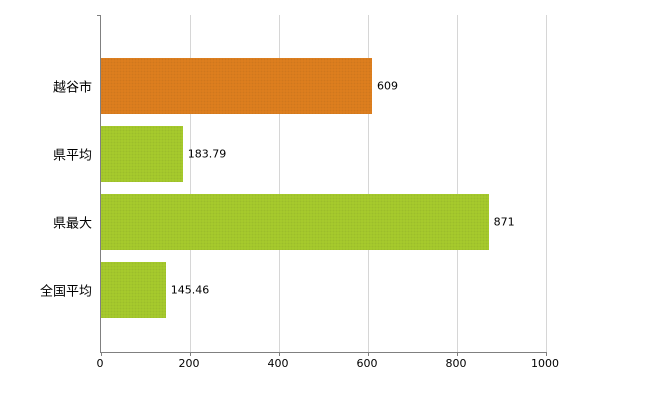 The image size is (650, 400). Describe the element at coordinates (207, 154) in the screenshot. I see `value-label: 183.79` at that location.